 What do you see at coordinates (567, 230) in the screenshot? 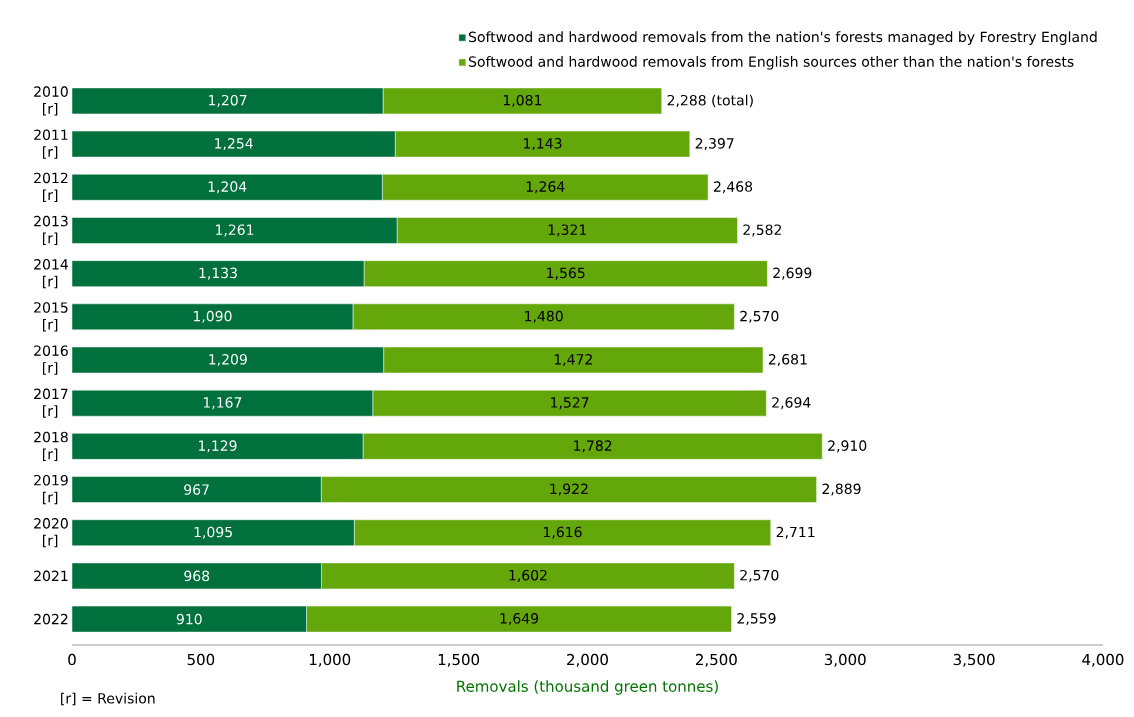
I see `data-label: 1,321` at bounding box center [567, 230].